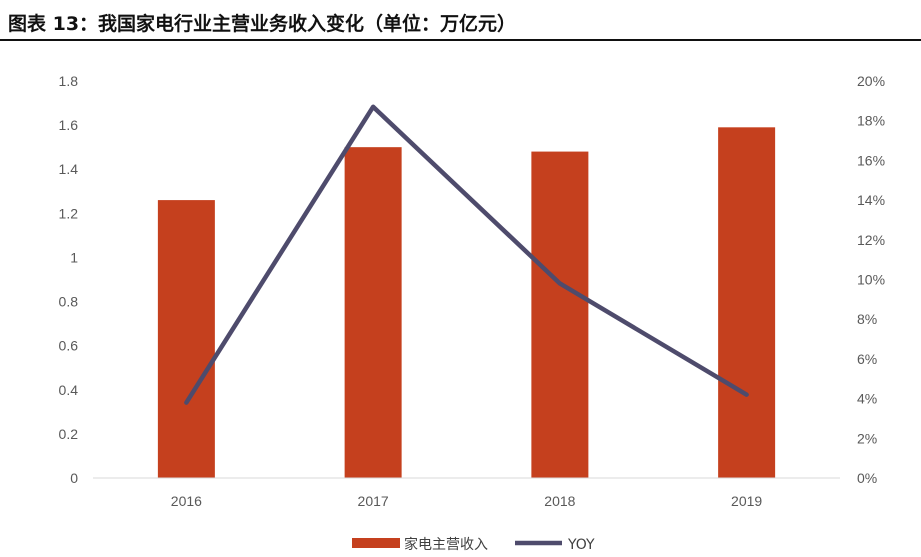  What do you see at coordinates (867, 399) in the screenshot?
I see `right-tick-label: 4%` at bounding box center [867, 399].